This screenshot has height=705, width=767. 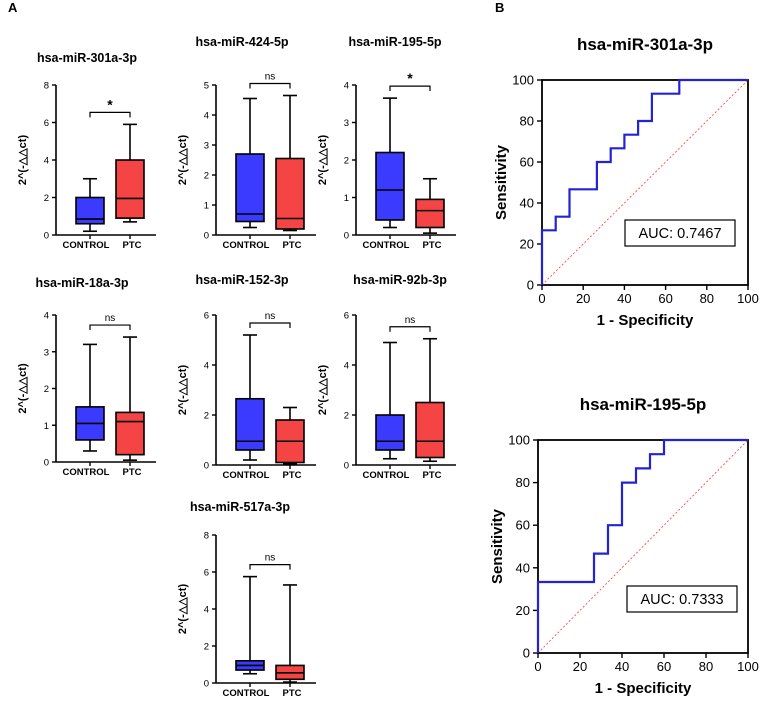 I want to click on boxplot-92b: 0 2 4 6 2^(-△△ct) CONTROL PTC ns, so click(x=386, y=396).